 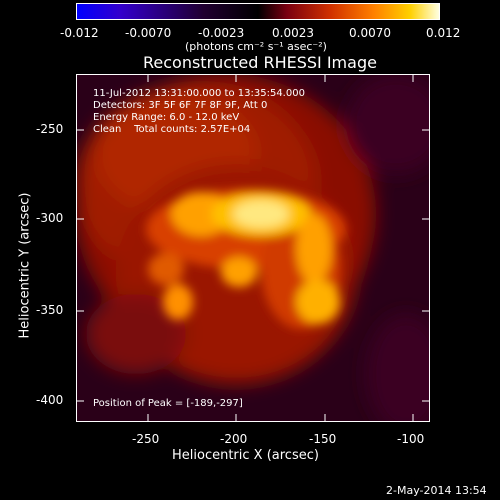 What do you see at coordinates (79, 33) in the screenshot?
I see `colorbar-tick: -0.012` at bounding box center [79, 33].